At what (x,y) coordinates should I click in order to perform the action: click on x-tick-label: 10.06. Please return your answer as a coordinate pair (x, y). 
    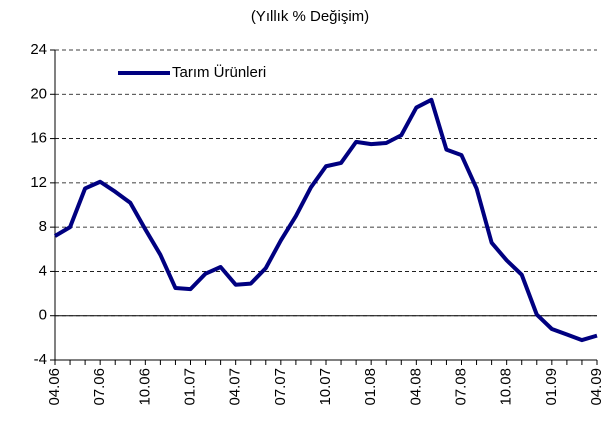
    Looking at the image, I should click on (144, 387).